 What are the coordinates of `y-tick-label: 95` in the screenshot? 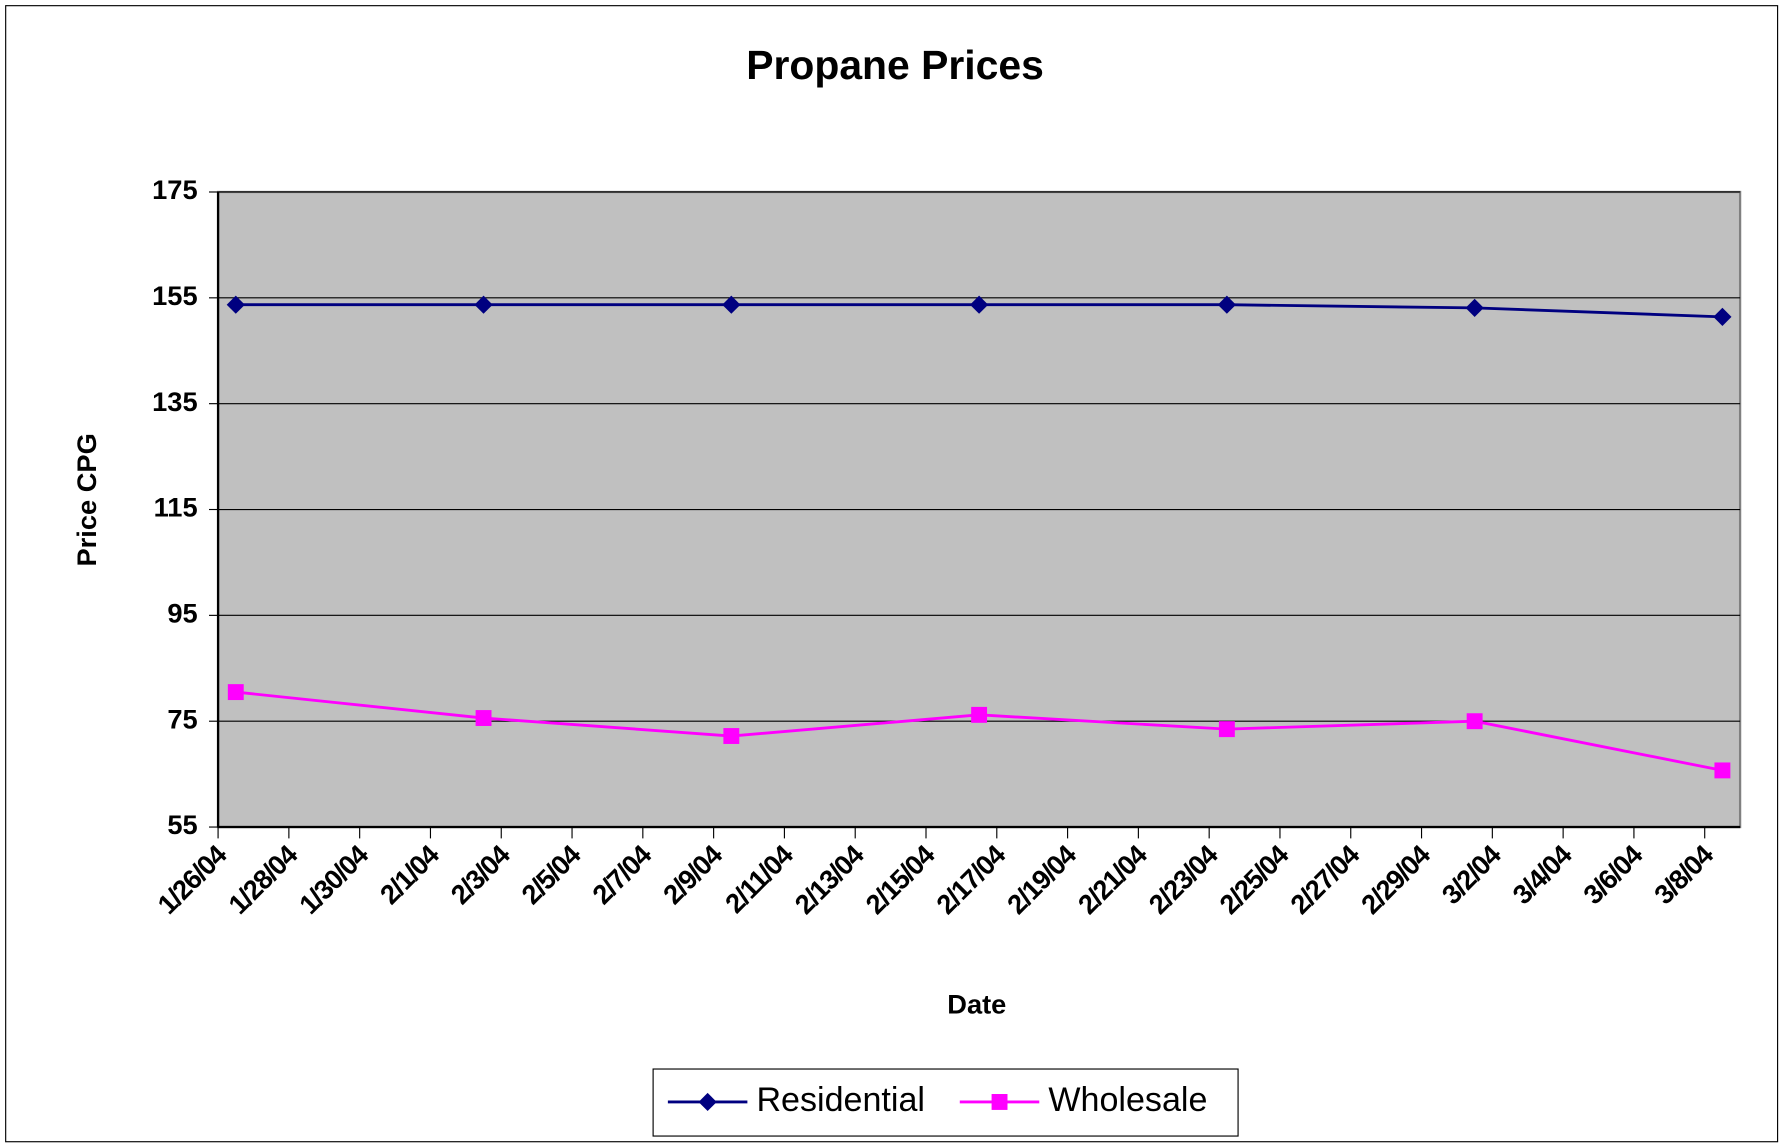 It's located at (182, 613).